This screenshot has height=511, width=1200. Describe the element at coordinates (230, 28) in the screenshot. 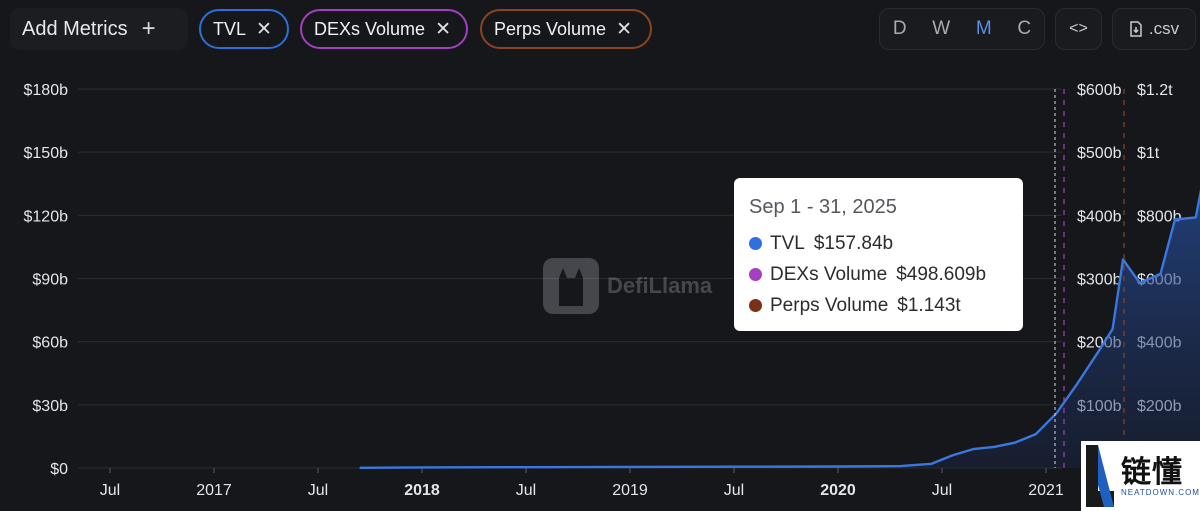

I see `metric-chip-label: TVL` at that location.